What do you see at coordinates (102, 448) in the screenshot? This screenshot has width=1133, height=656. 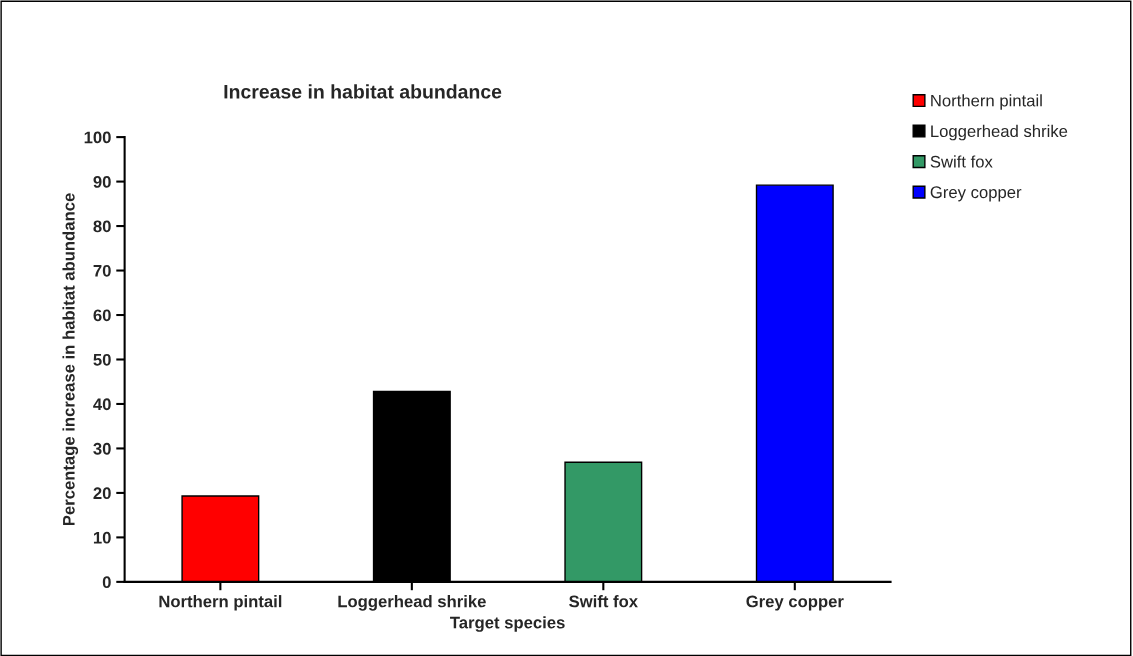 I see `y-tick-label: 30` at bounding box center [102, 448].